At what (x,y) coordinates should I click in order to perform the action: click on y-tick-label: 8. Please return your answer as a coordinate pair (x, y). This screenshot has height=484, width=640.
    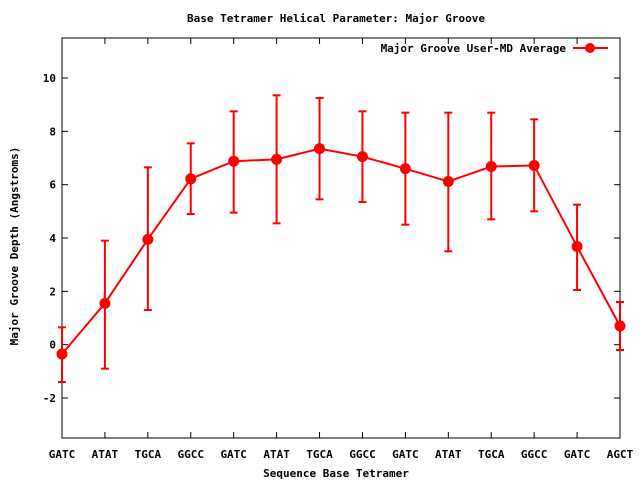
    Looking at the image, I should click on (52, 131).